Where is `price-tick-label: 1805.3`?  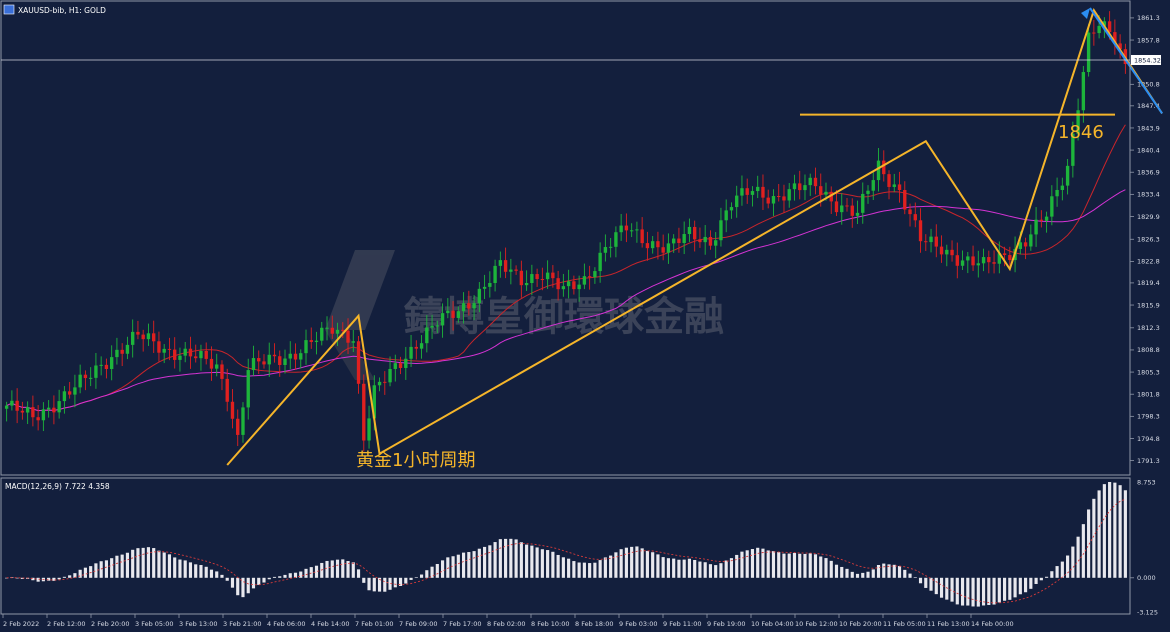 price-tick-label: 1805.3 is located at coordinates (1148, 372).